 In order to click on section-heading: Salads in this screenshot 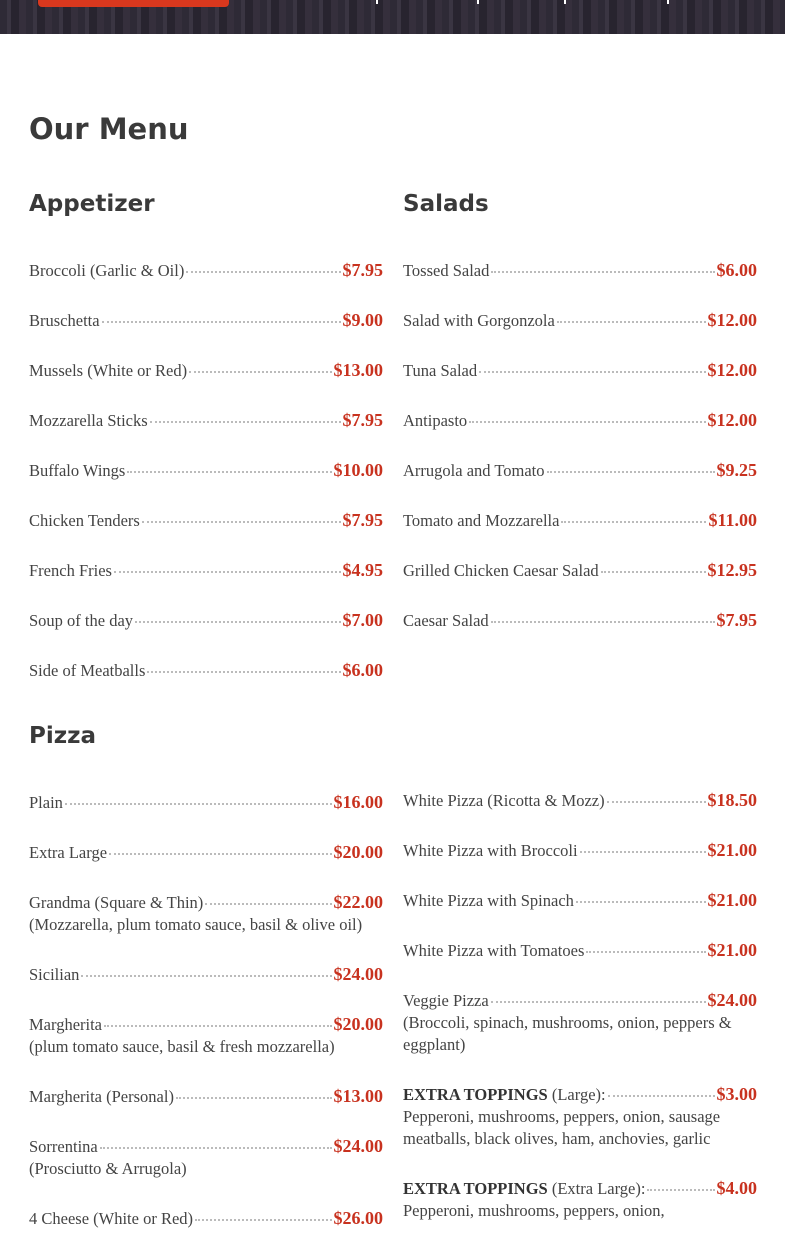, I will do `click(446, 204)`.